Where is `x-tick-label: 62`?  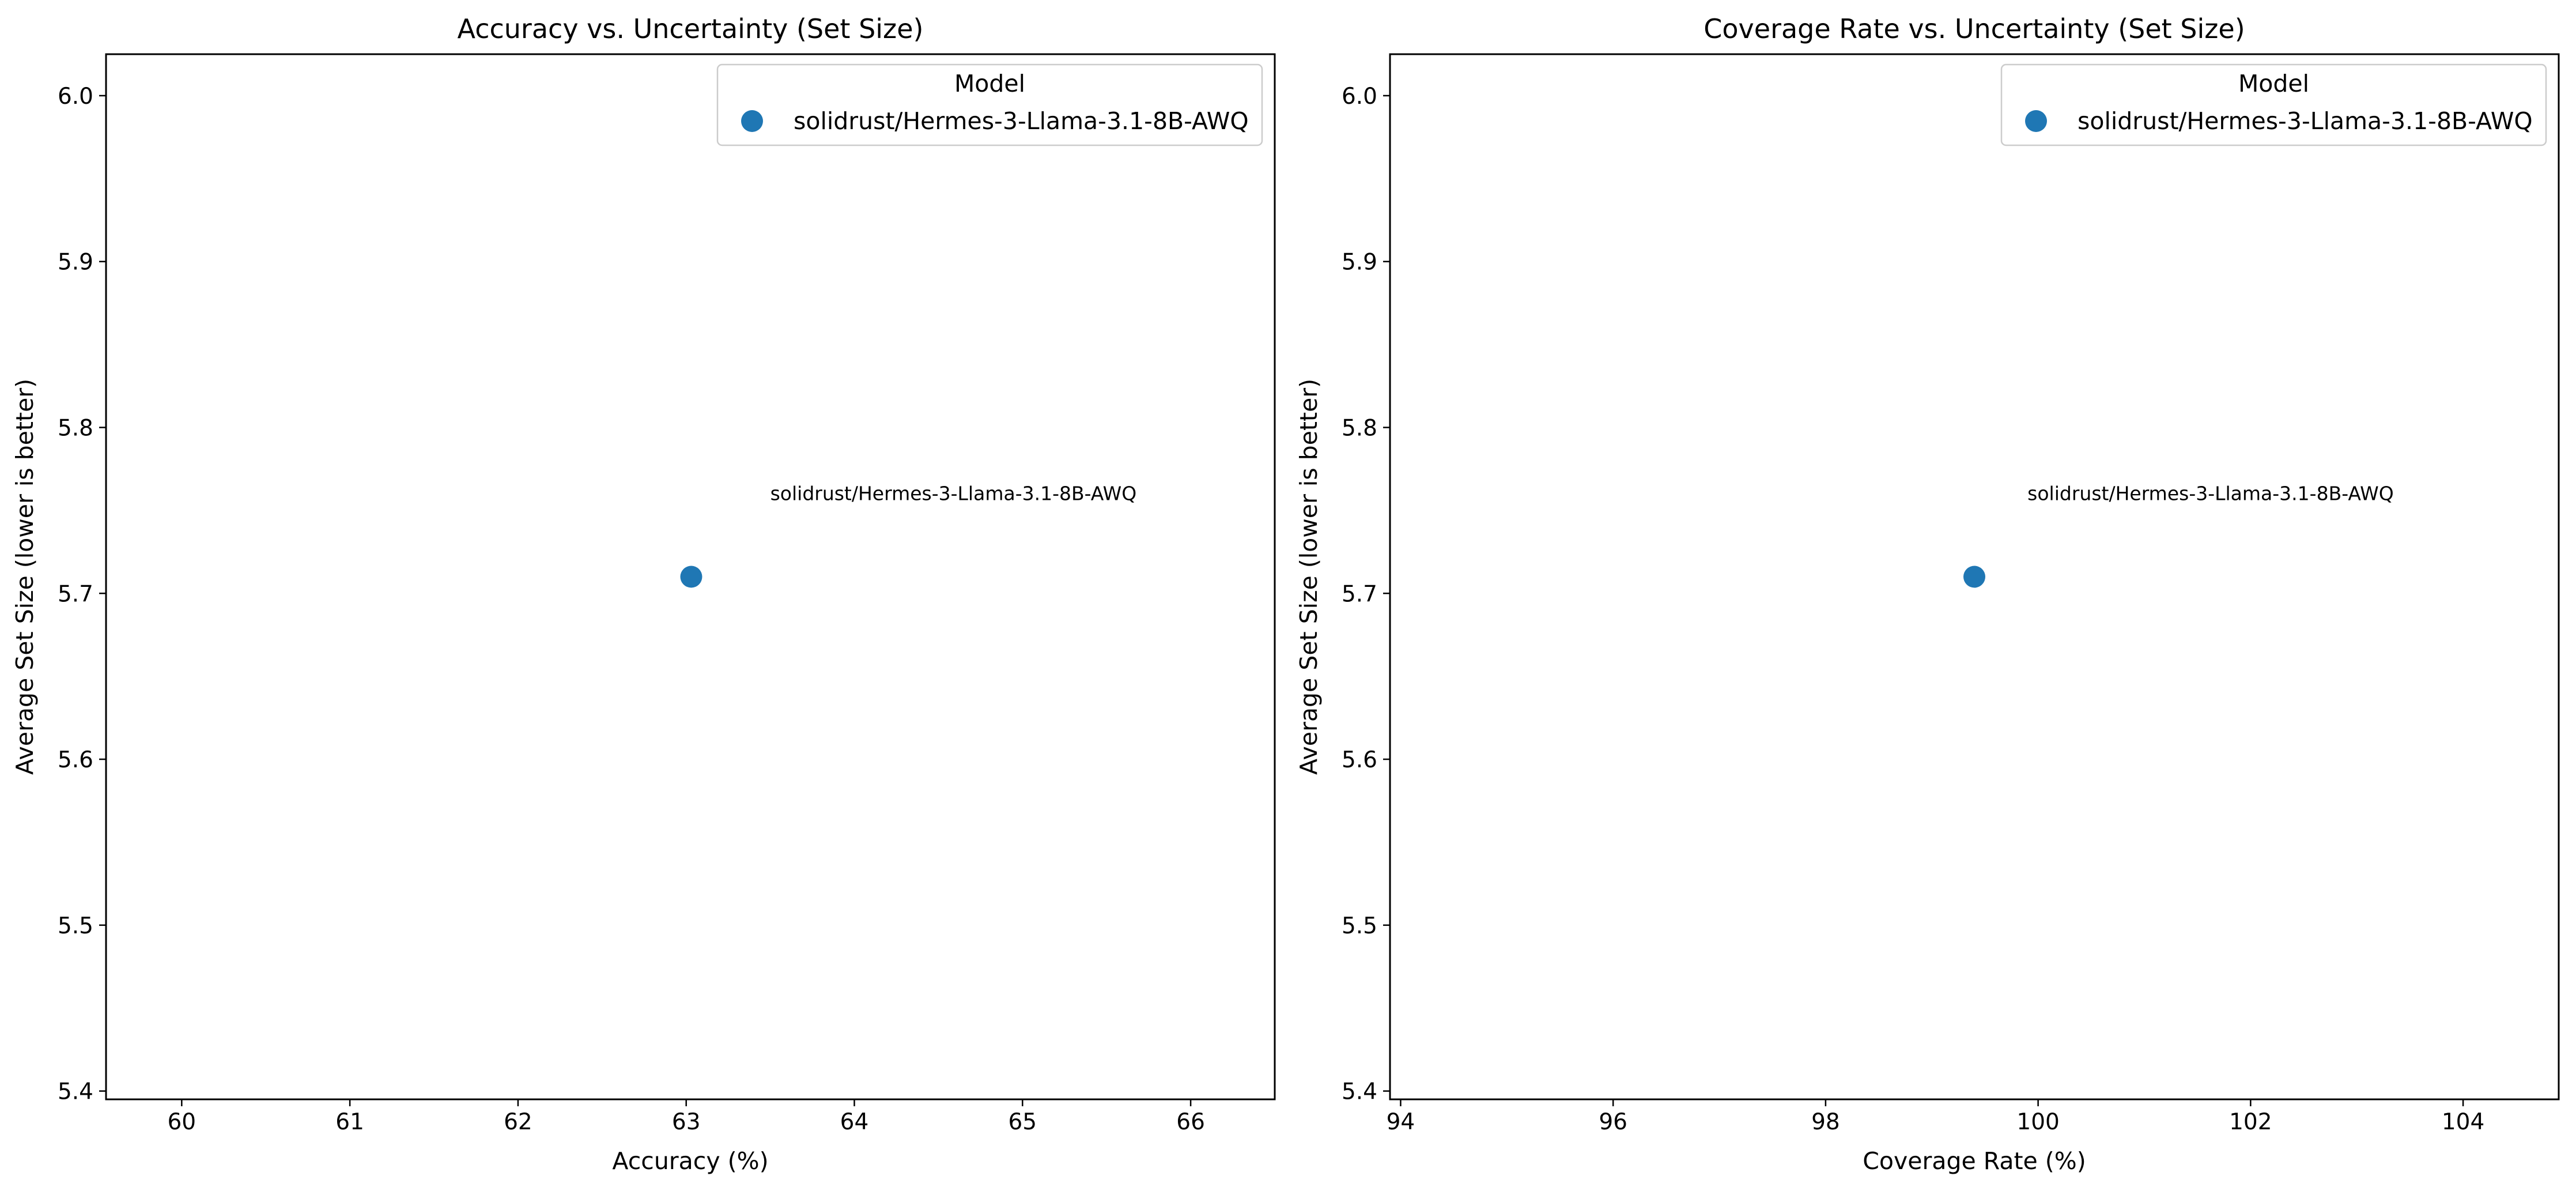
x-tick-label: 62 is located at coordinates (518, 1122).